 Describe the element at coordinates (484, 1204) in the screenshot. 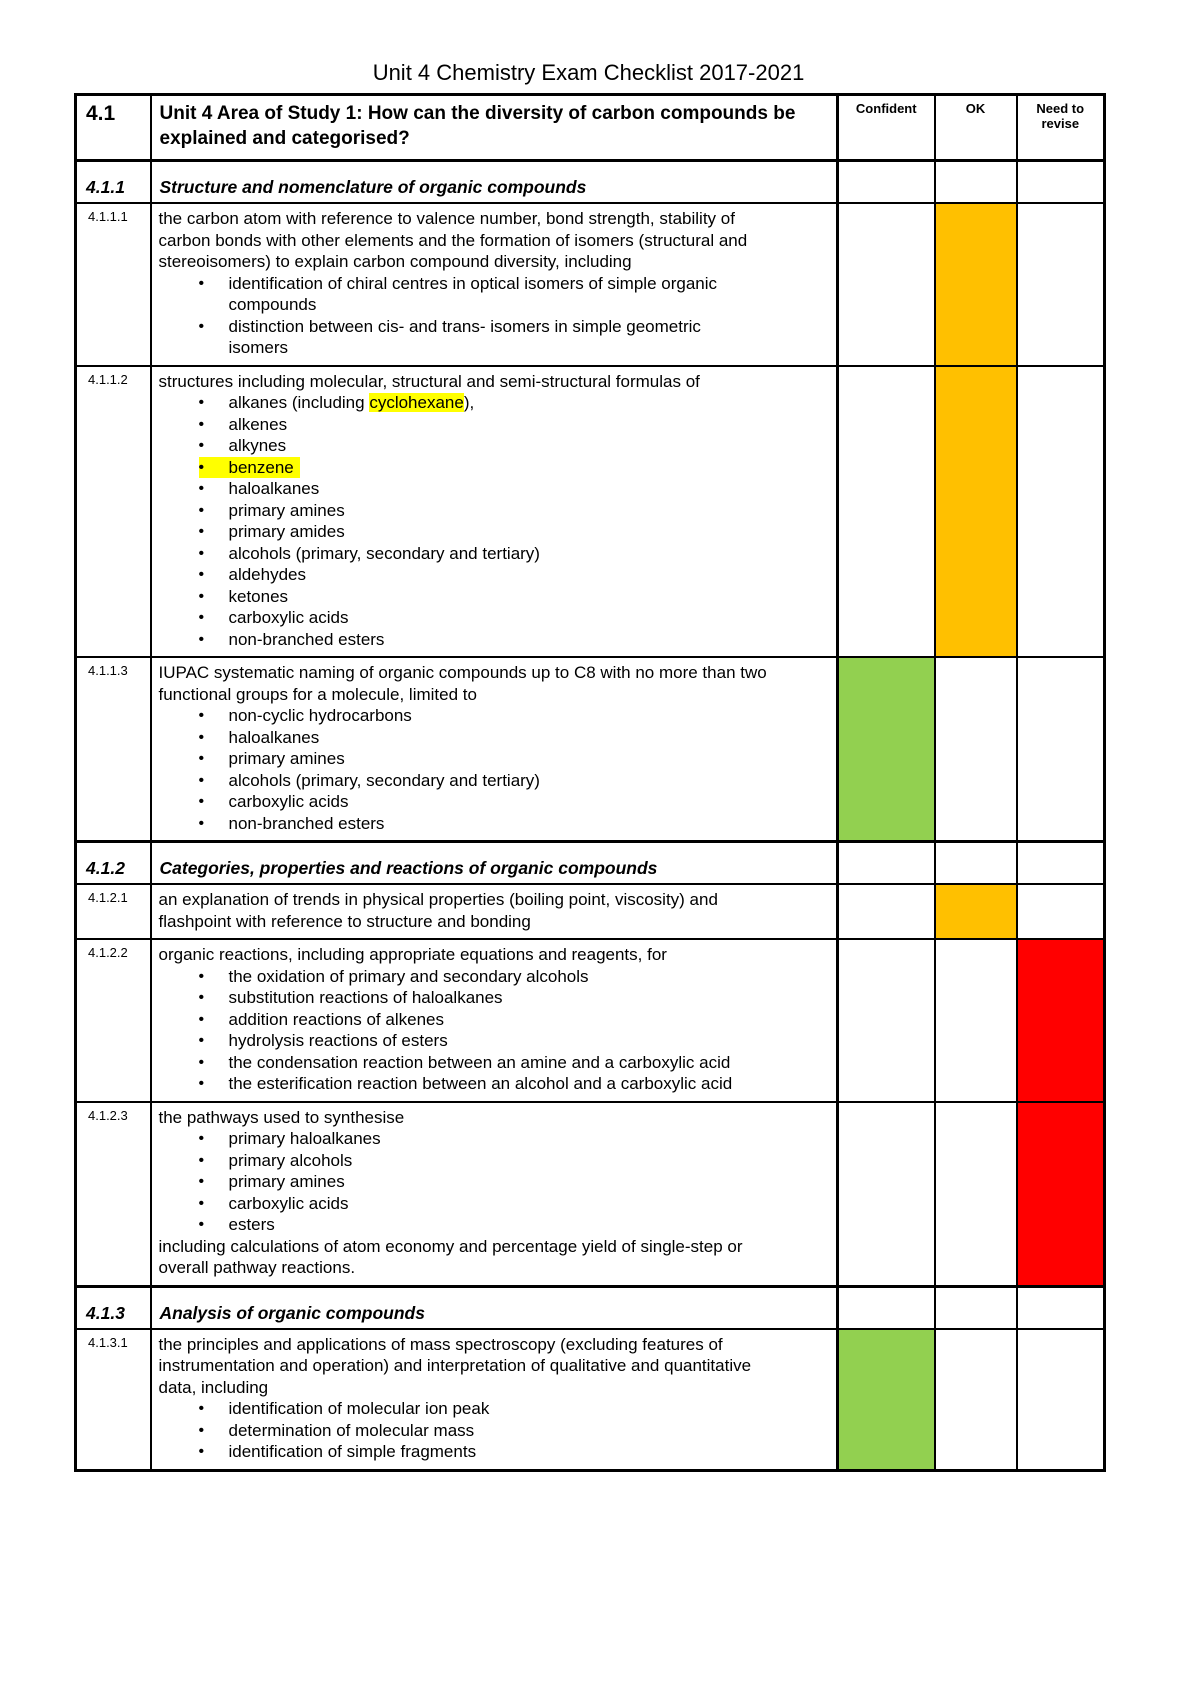

I see `bullet-item: • carboxylic acids` at that location.